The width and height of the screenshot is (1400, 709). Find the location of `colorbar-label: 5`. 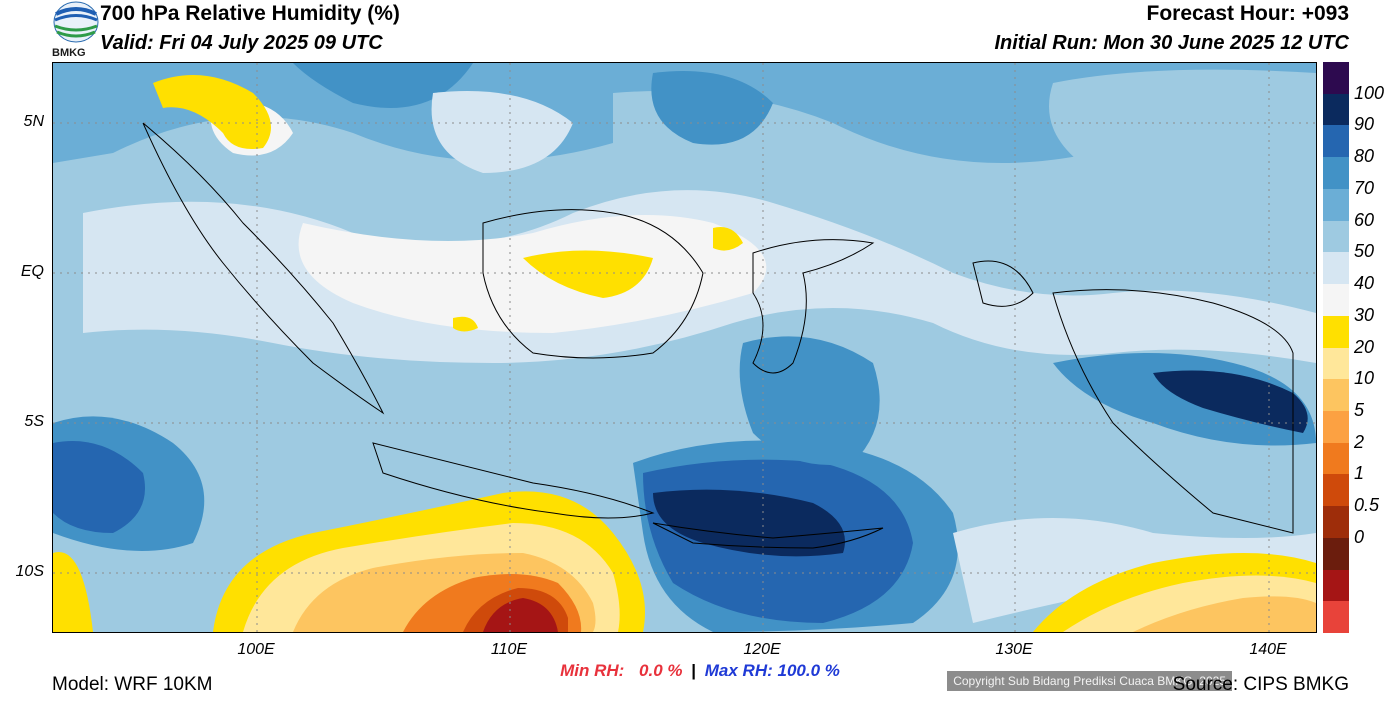

colorbar-label: 5 is located at coordinates (1359, 409).